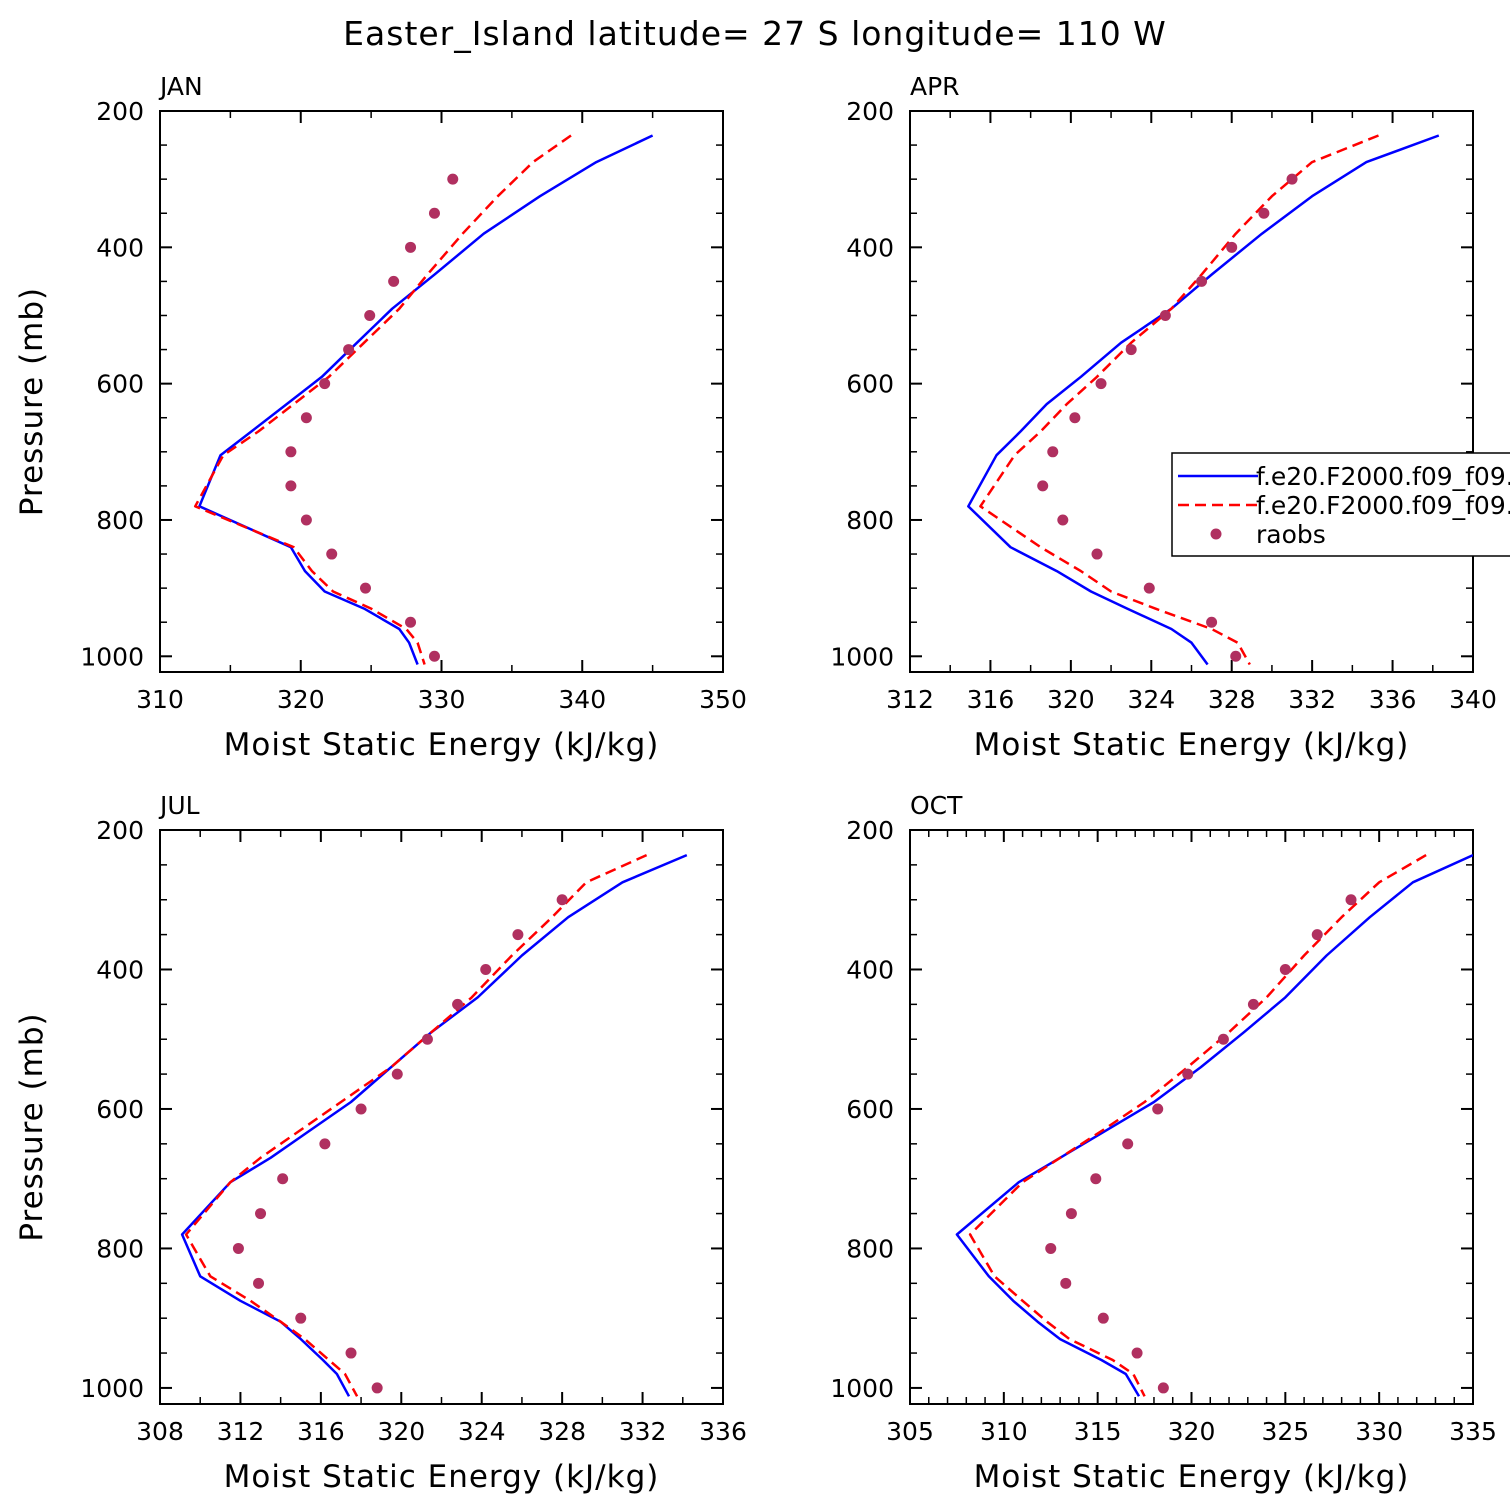  Describe the element at coordinates (1098, 1431) in the screenshot. I see `x-tick-label: 315` at that location.